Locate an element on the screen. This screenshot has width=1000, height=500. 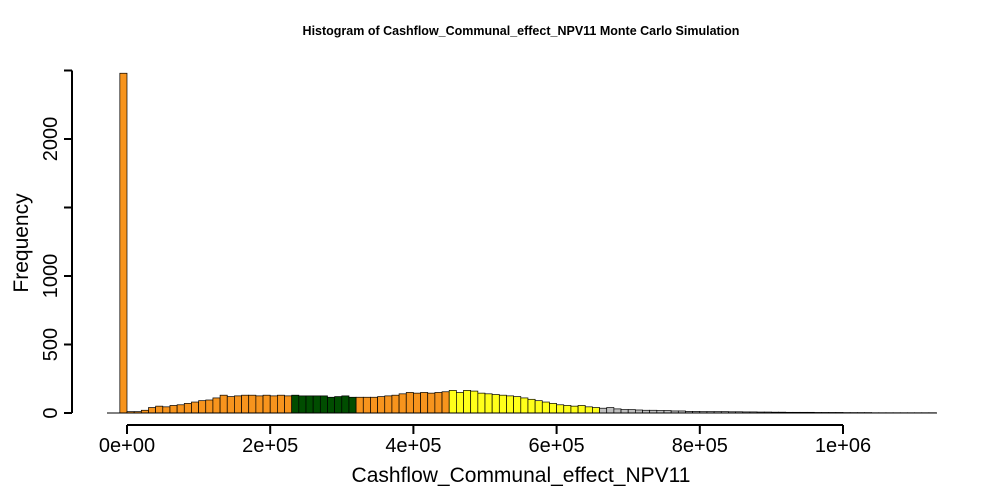
x-tick-label: 0e+00 is located at coordinates (127, 446).